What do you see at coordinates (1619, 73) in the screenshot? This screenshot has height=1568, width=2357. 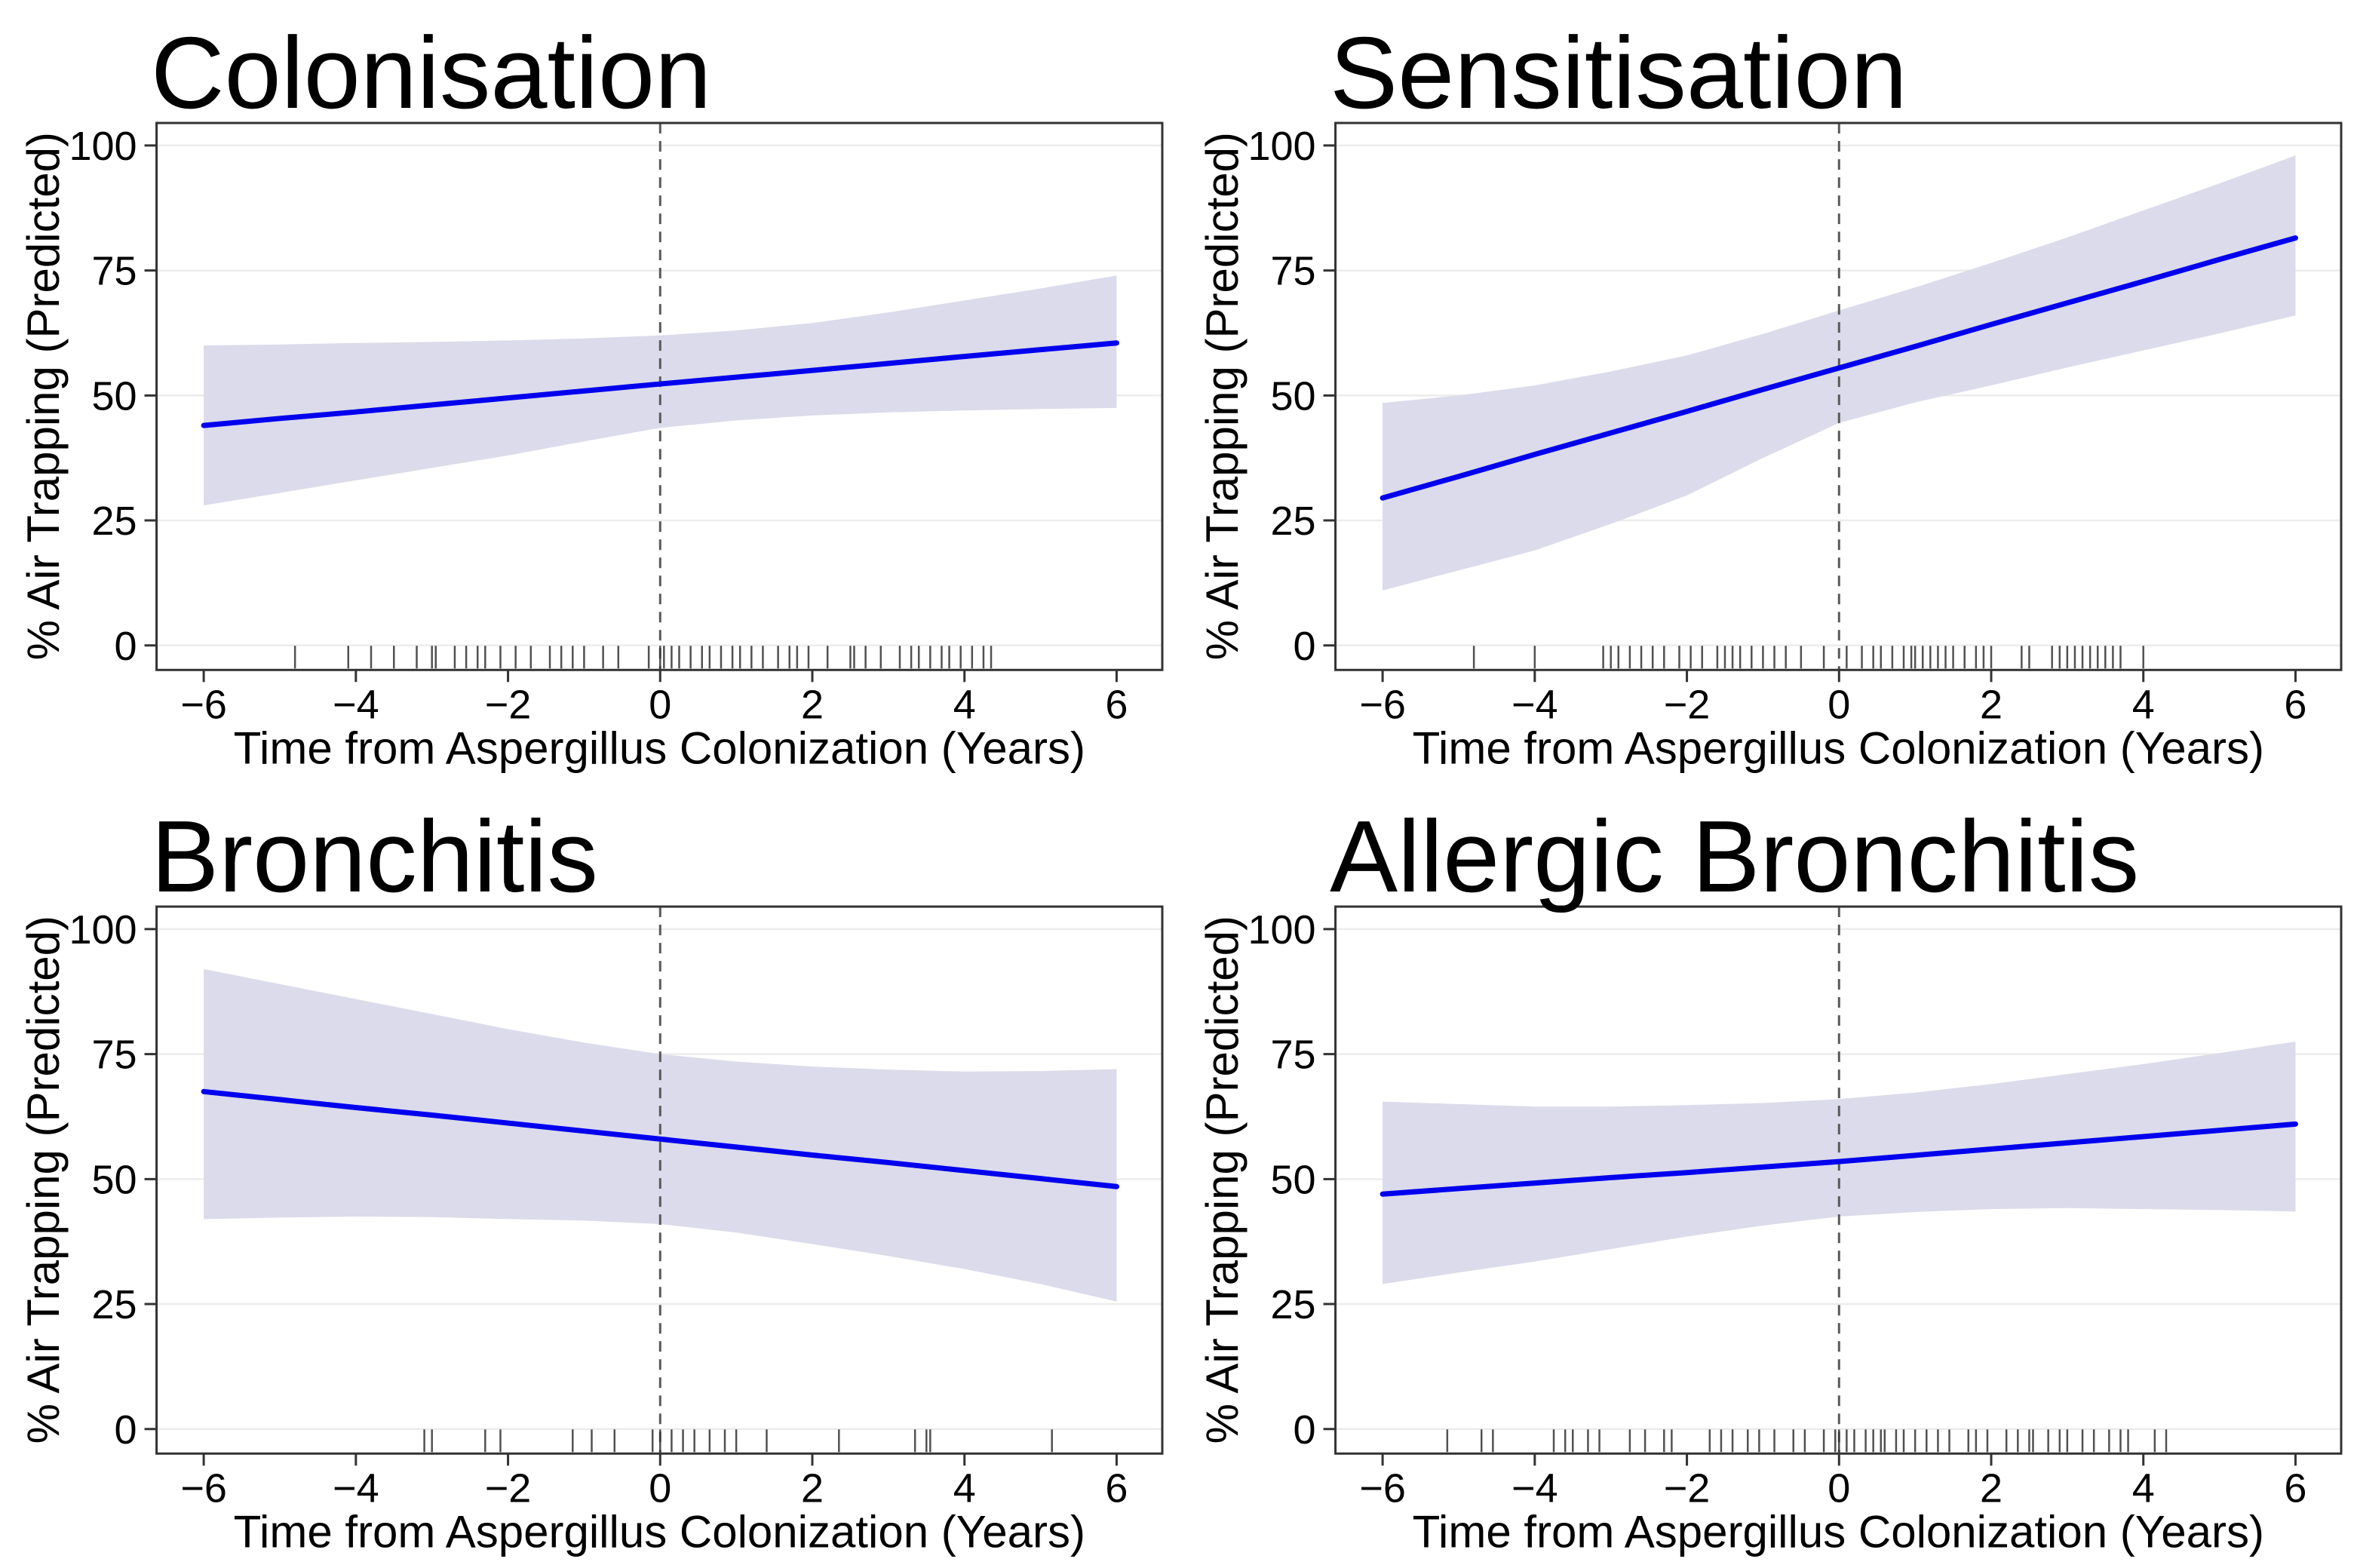 I see `panel-title: Sensitisation` at bounding box center [1619, 73].